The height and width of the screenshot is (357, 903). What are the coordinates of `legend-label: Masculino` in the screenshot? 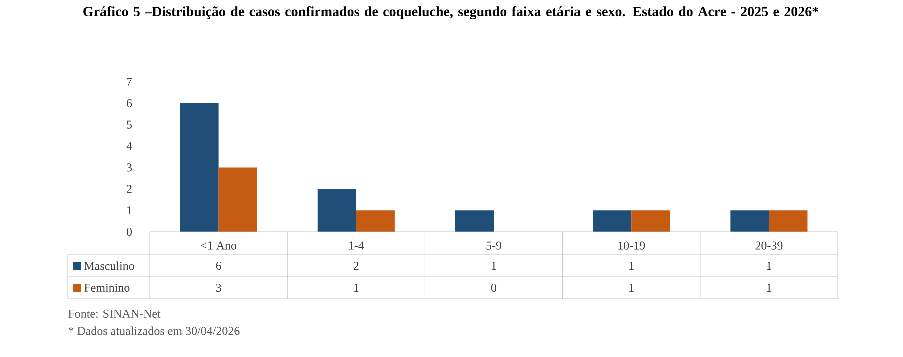 It's located at (109, 266).